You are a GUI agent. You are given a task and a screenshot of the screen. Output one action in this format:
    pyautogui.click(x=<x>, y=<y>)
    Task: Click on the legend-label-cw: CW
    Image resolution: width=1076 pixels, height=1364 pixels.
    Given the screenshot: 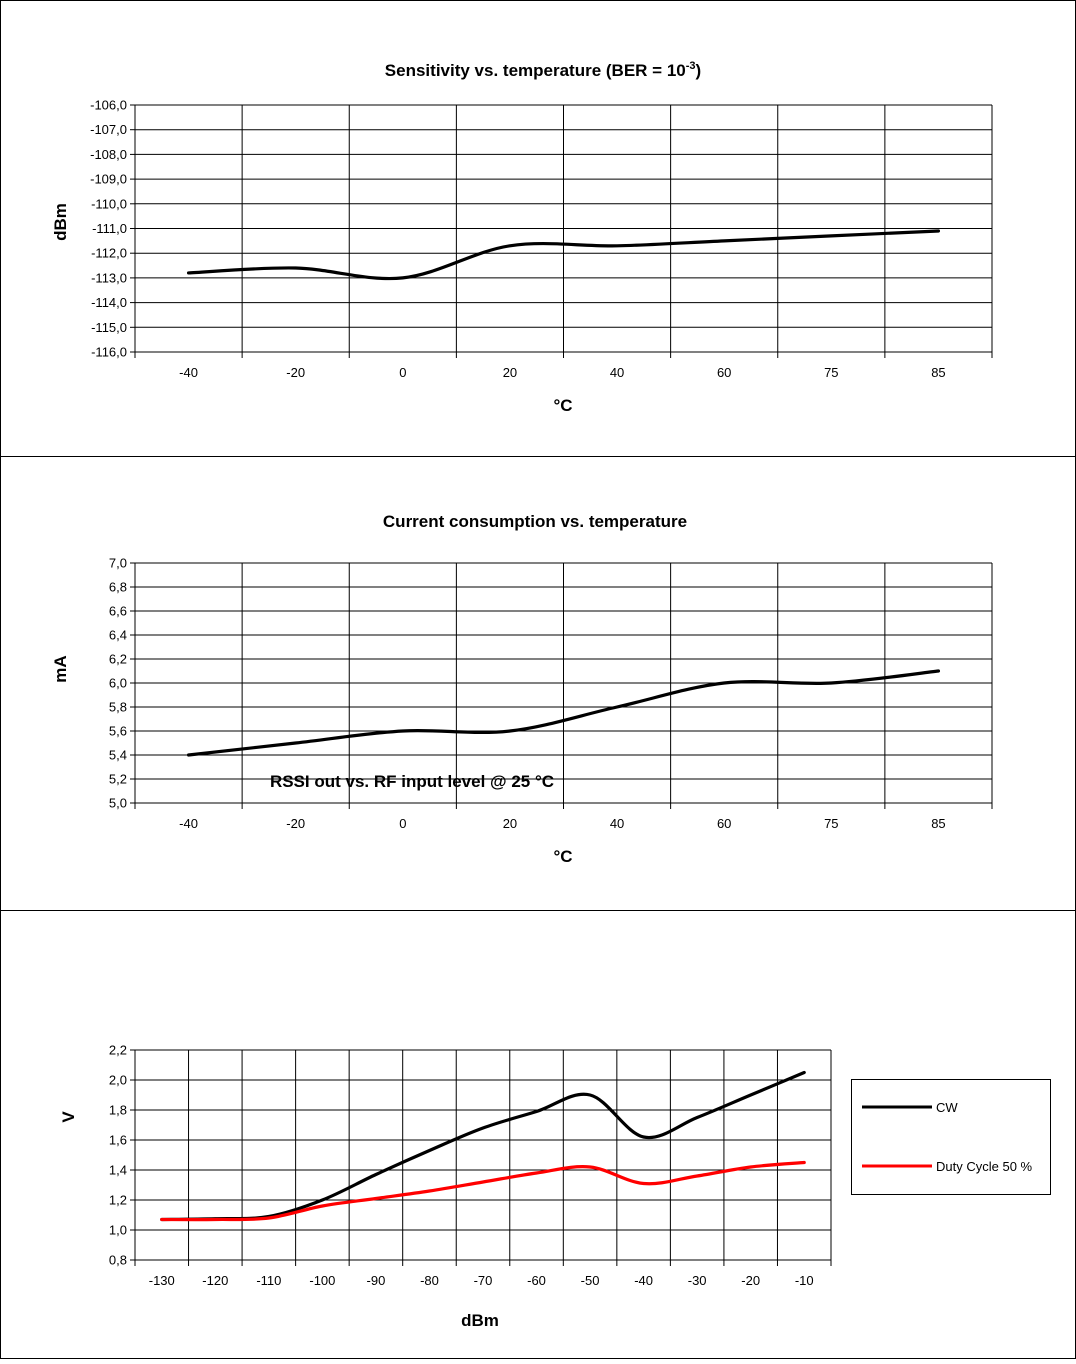 What is the action you would take?
    pyautogui.click(x=947, y=1107)
    